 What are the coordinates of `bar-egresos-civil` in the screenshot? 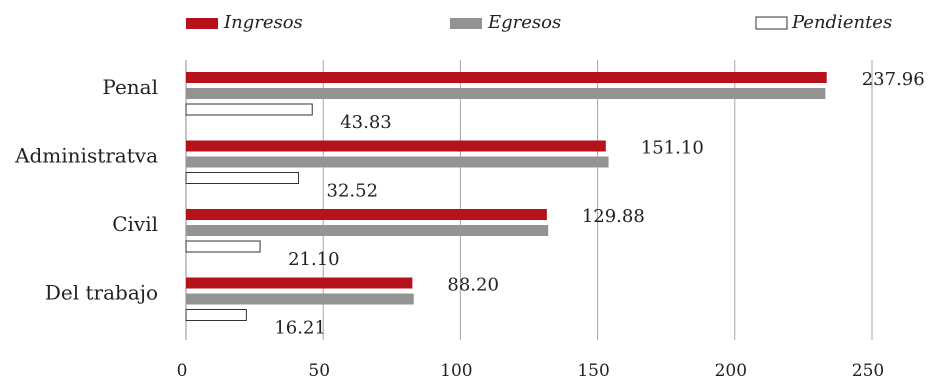 It's located at (367, 230).